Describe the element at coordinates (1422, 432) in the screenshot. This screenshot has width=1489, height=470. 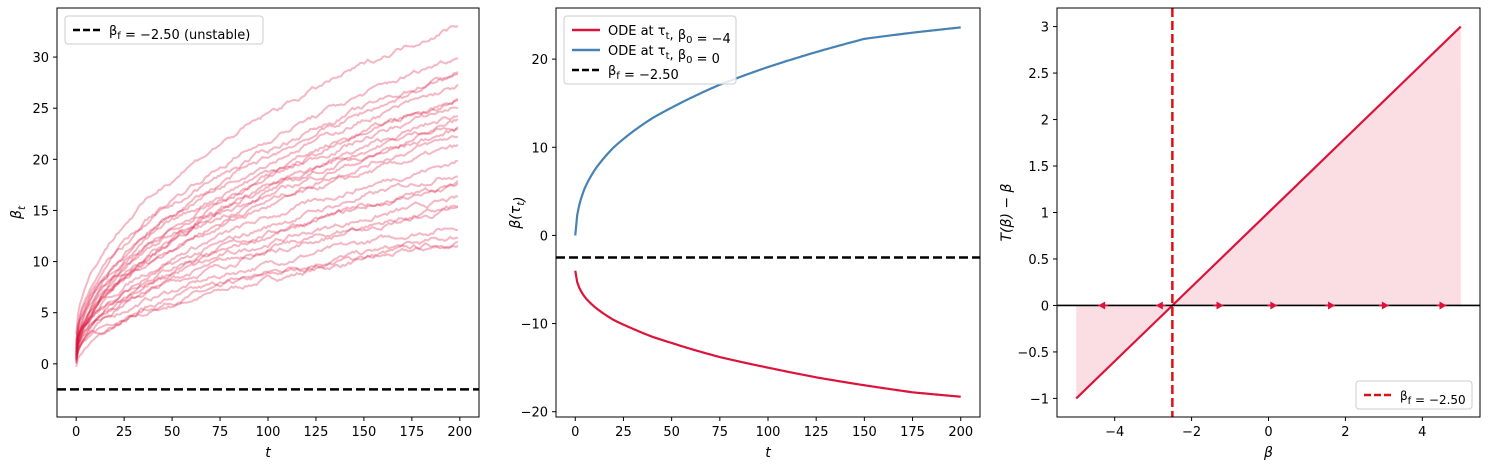
I see `x-tick-label: 4` at that location.